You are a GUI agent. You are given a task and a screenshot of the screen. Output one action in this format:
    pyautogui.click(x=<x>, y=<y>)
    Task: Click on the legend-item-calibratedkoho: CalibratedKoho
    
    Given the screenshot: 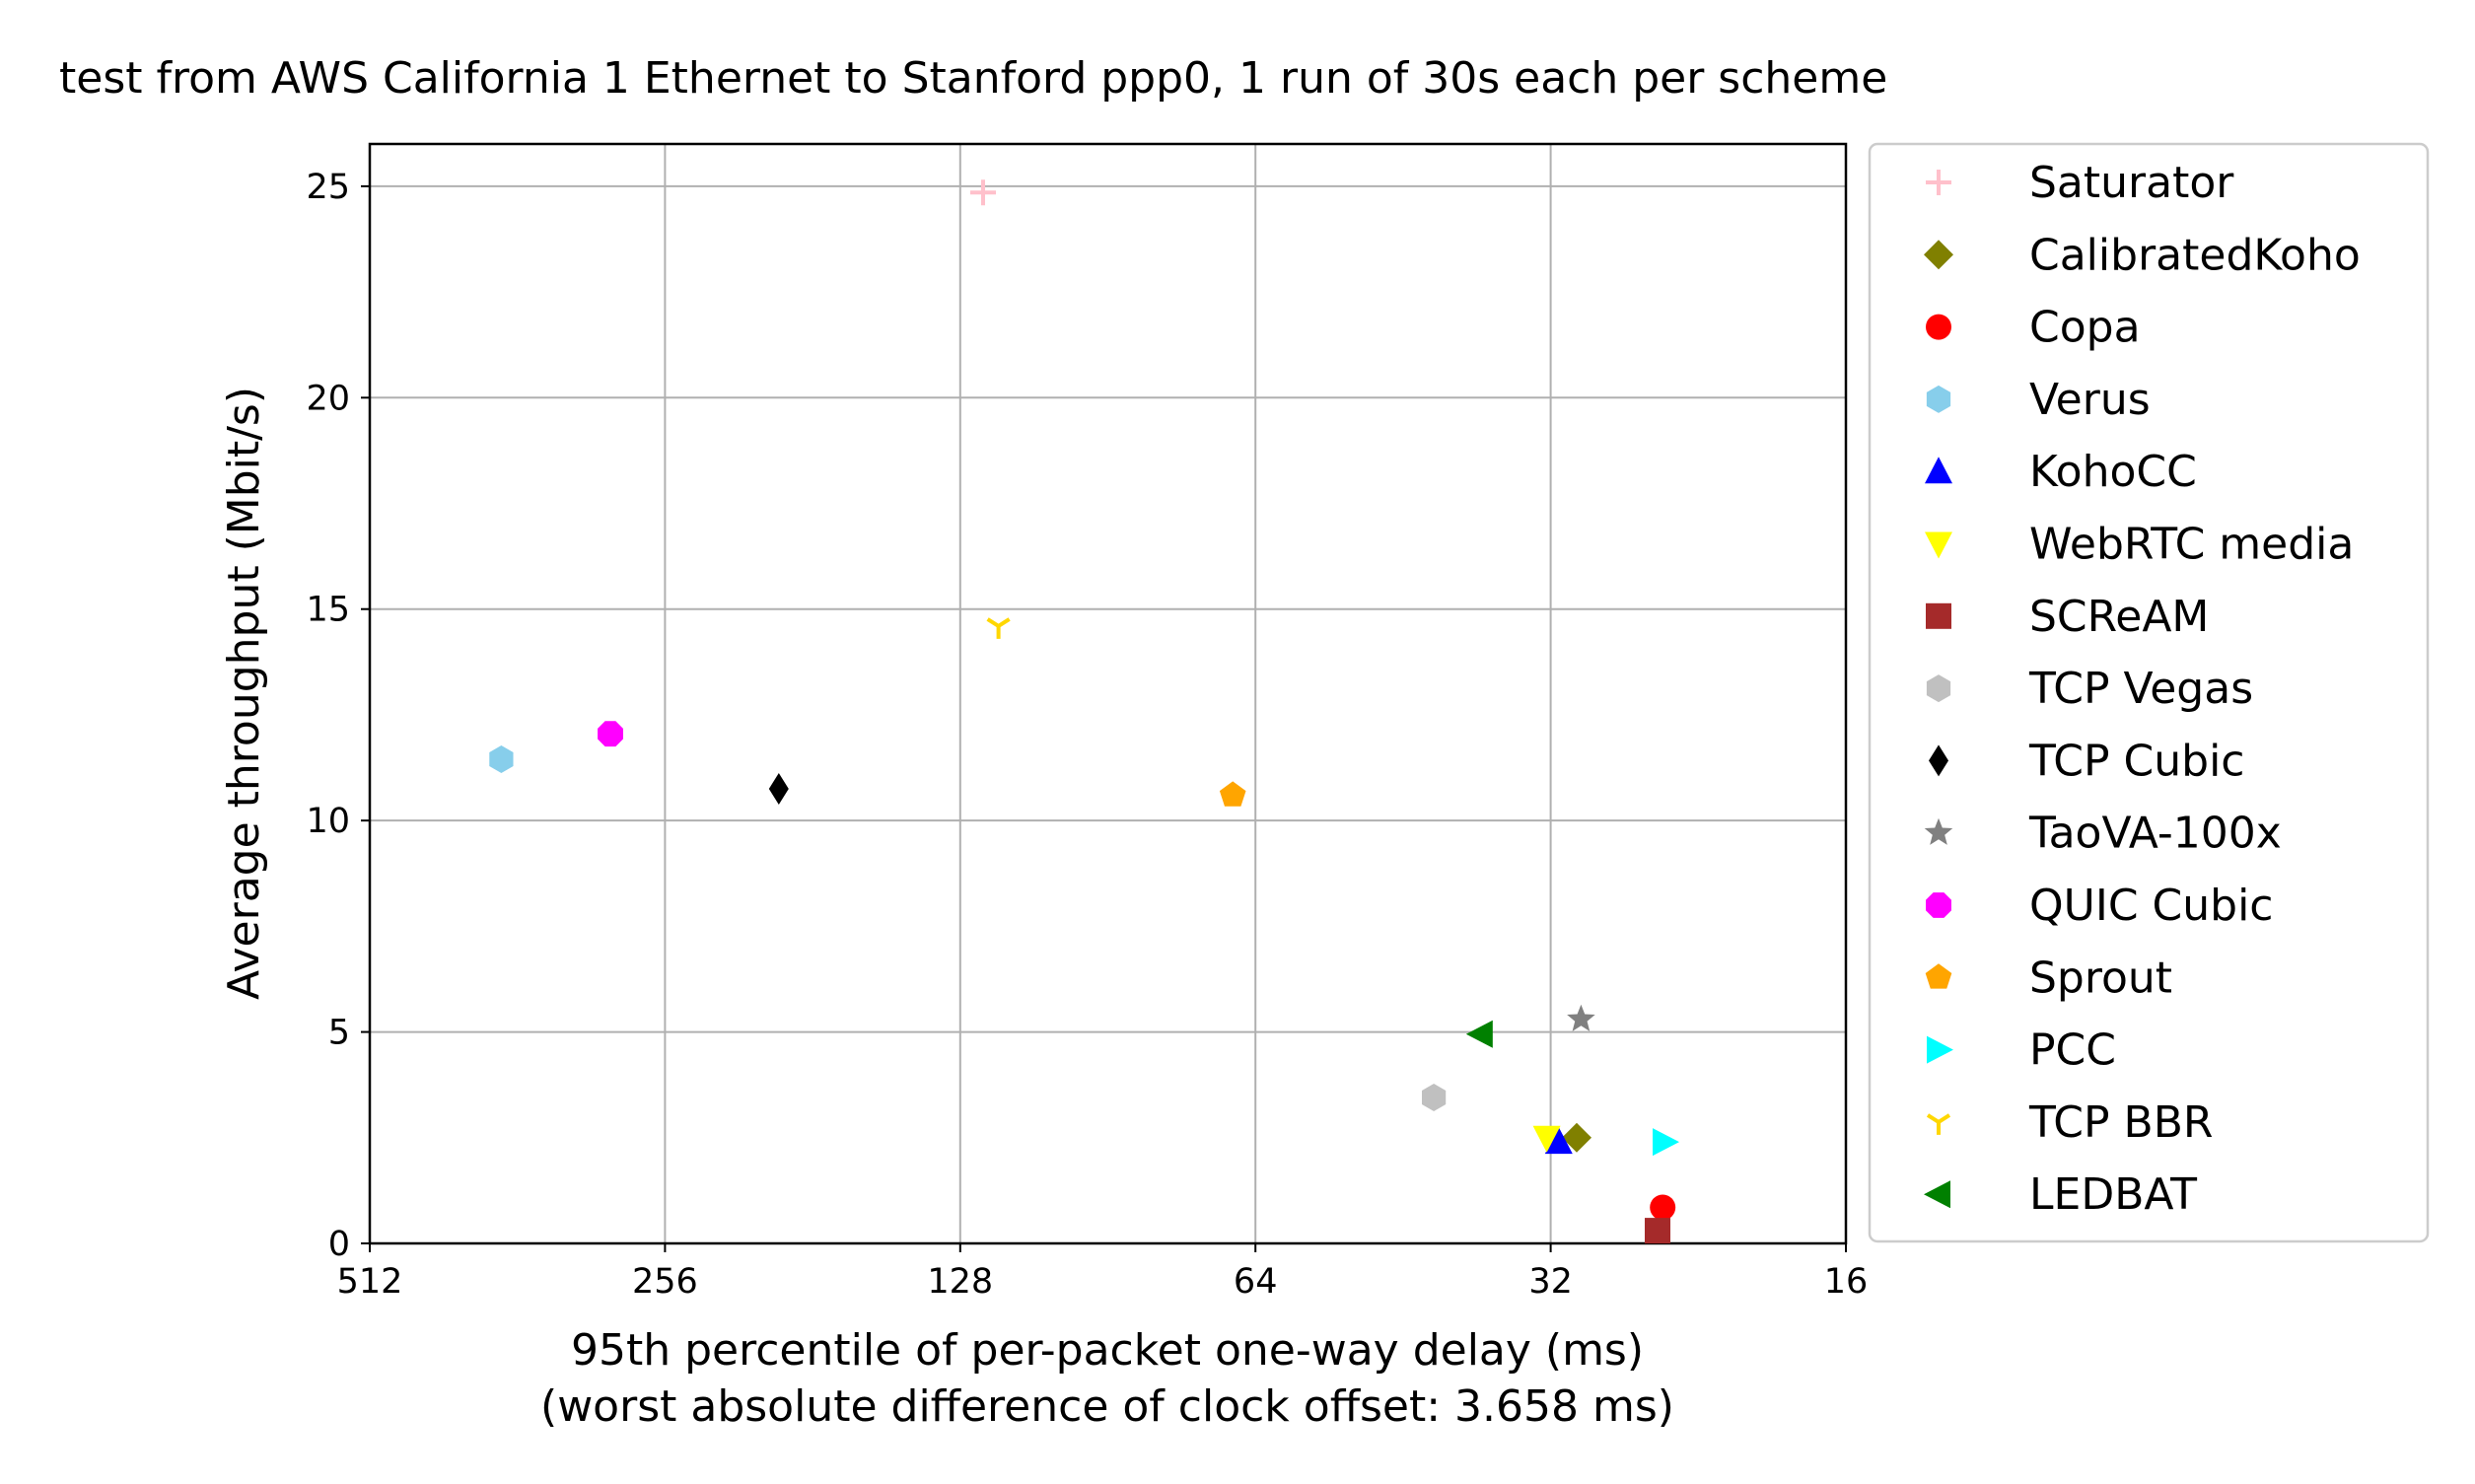 What is the action you would take?
    pyautogui.click(x=2143, y=255)
    